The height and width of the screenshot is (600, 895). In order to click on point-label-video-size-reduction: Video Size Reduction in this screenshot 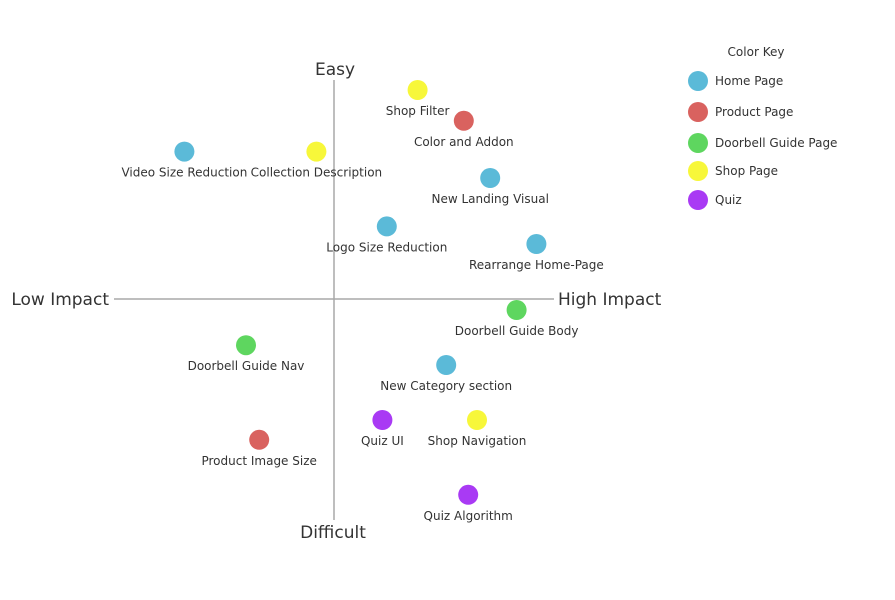, I will do `click(184, 173)`.